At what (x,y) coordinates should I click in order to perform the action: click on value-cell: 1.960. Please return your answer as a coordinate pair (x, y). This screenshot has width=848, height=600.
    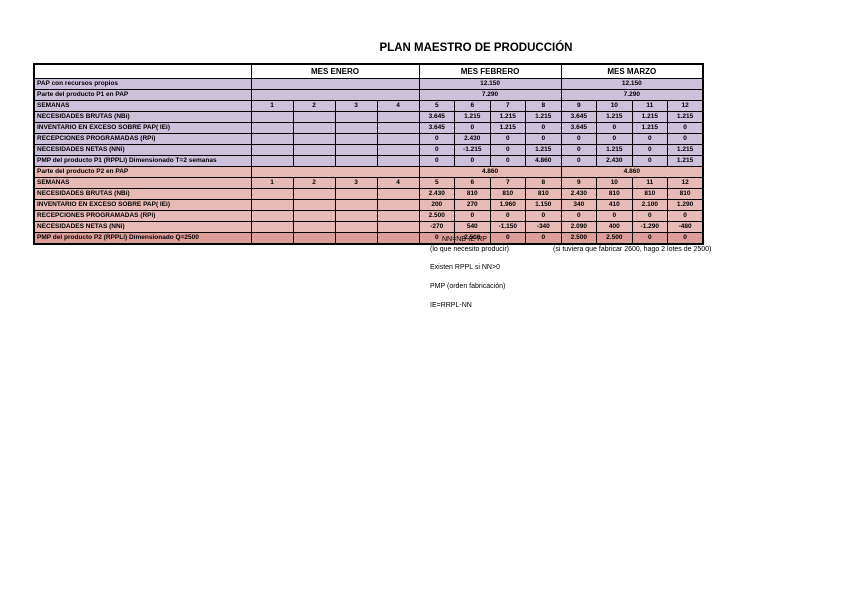
    Looking at the image, I should click on (508, 205).